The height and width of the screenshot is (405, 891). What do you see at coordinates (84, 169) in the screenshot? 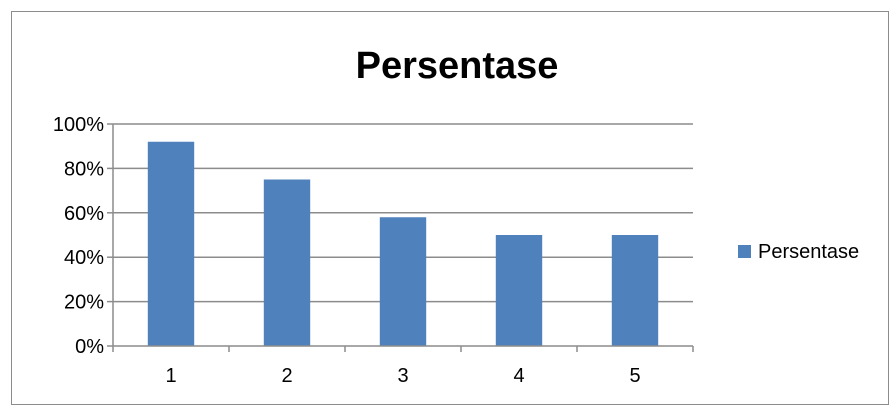
I see `y-tick-label: 80%` at bounding box center [84, 169].